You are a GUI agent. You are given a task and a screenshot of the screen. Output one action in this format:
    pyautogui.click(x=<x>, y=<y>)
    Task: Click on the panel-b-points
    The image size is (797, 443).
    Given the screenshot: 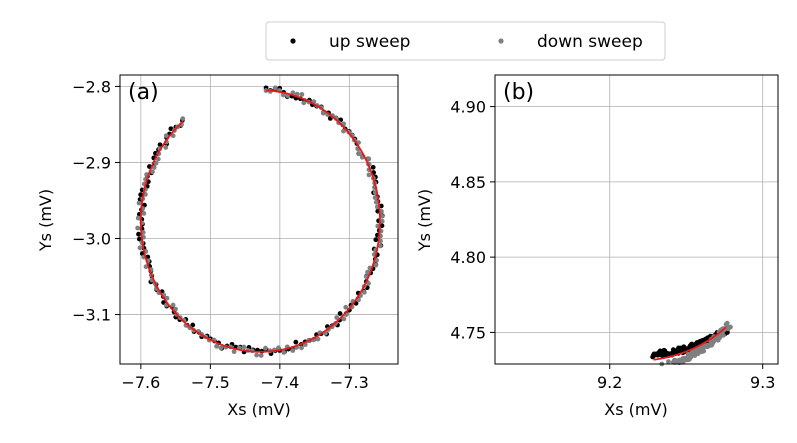 What is the action you would take?
    pyautogui.click(x=691, y=343)
    